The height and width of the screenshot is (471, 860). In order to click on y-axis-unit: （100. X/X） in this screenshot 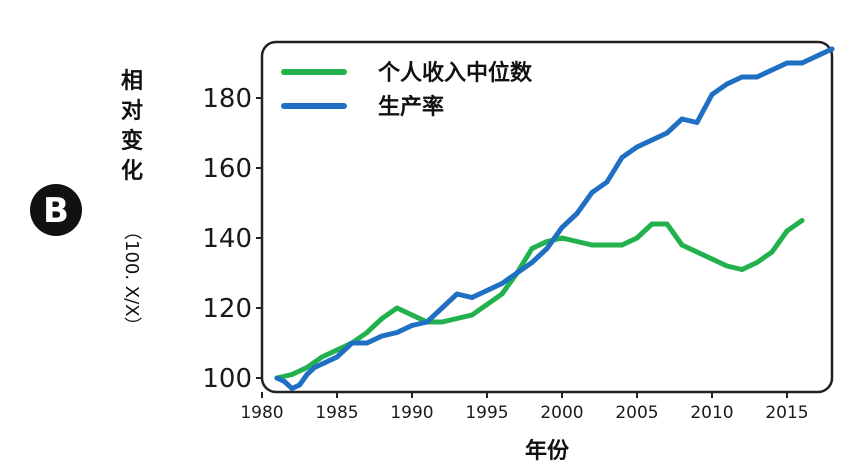, I will do `click(131, 278)`.